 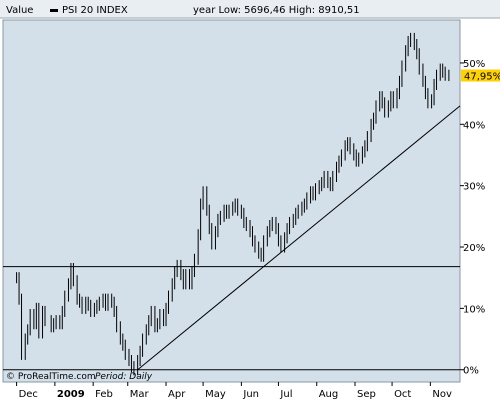 What do you see at coordinates (442, 394) in the screenshot?
I see `x-tick-label: Nov` at bounding box center [442, 394].